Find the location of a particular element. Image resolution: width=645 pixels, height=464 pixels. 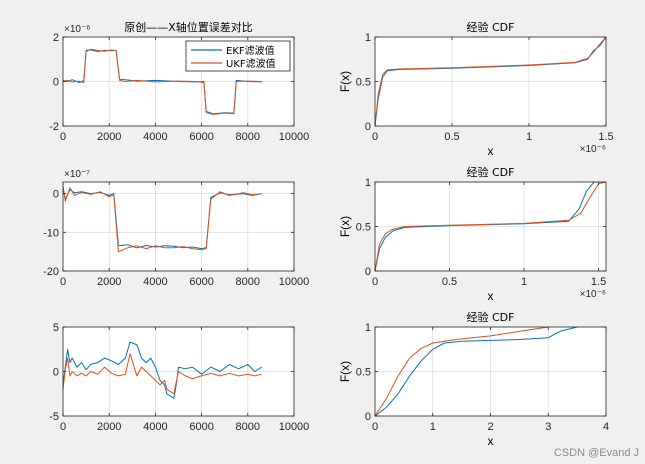

y-tick-label: 2 is located at coordinates (56, 38).